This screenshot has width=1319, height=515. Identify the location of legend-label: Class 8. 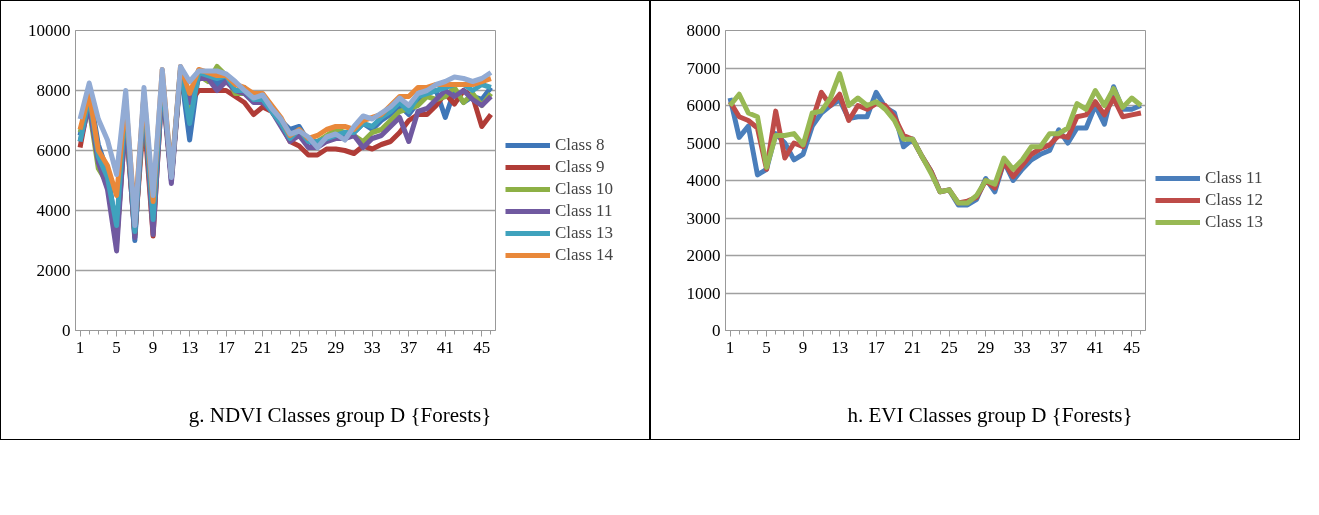
(580, 145).